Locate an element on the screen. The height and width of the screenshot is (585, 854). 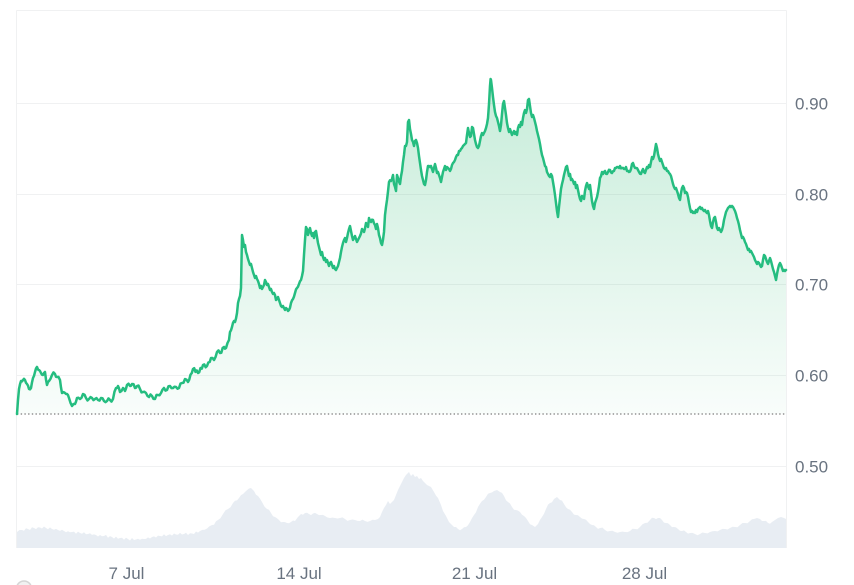
svg-text: 14 Jul is located at coordinates (298, 573).